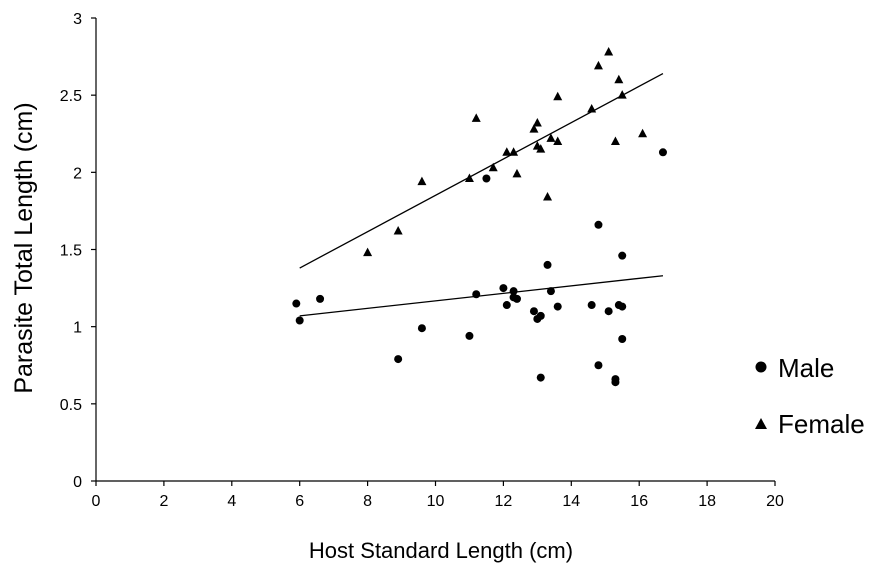 This screenshot has height=564, width=879. What do you see at coordinates (367, 501) in the screenshot?
I see `x-tick-label: 8` at bounding box center [367, 501].